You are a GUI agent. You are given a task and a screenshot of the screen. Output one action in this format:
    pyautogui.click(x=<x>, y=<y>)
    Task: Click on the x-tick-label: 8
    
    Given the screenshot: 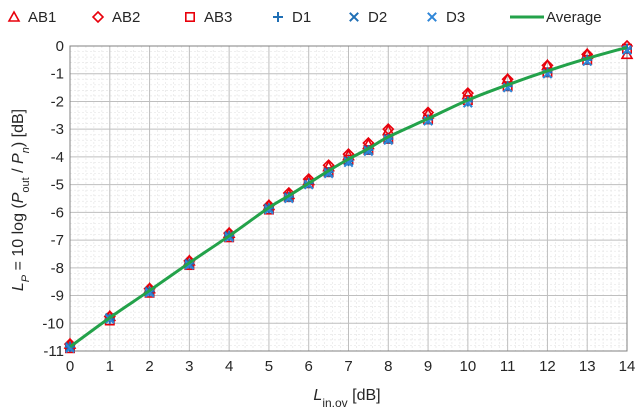 What is the action you would take?
    pyautogui.click(x=388, y=366)
    